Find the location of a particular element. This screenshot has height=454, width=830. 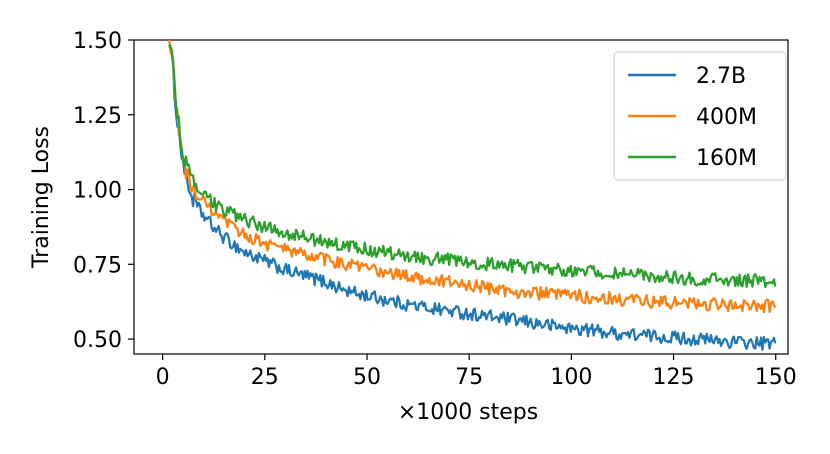

legend-box is located at coordinates (700, 116).